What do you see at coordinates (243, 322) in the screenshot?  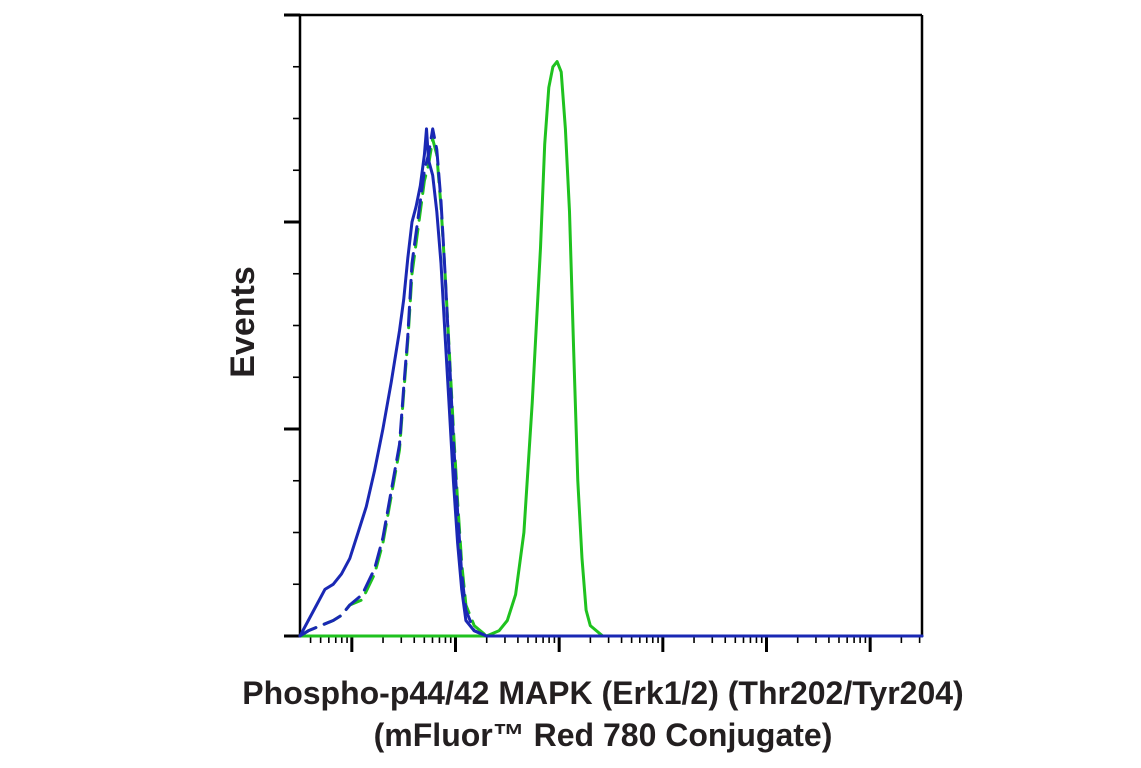 I see `y-axis-label: Events` at bounding box center [243, 322].